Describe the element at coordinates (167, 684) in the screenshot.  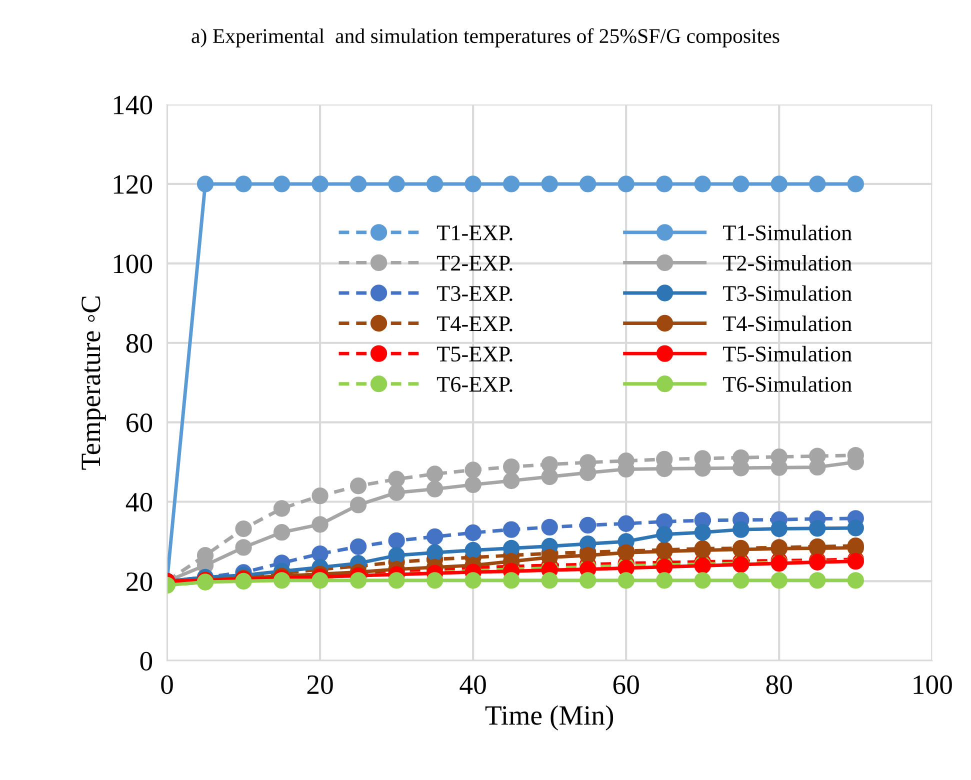
I see `x-tick-label: 0` at that location.